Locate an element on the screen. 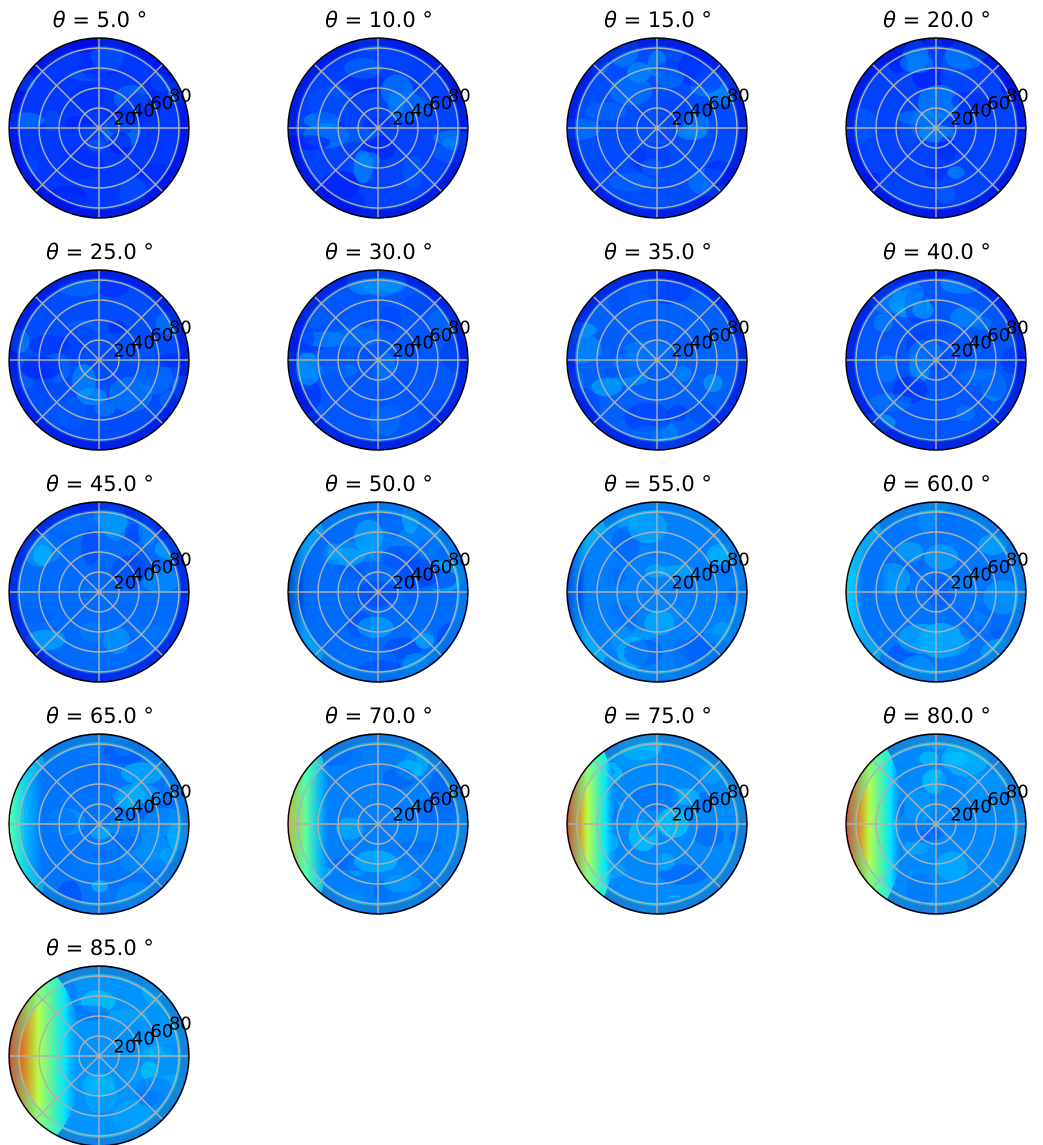 Image resolution: width=1043 pixels, height=1145 pixels. panel-title-value: = 10.0 ° is located at coordinates (385, 20).